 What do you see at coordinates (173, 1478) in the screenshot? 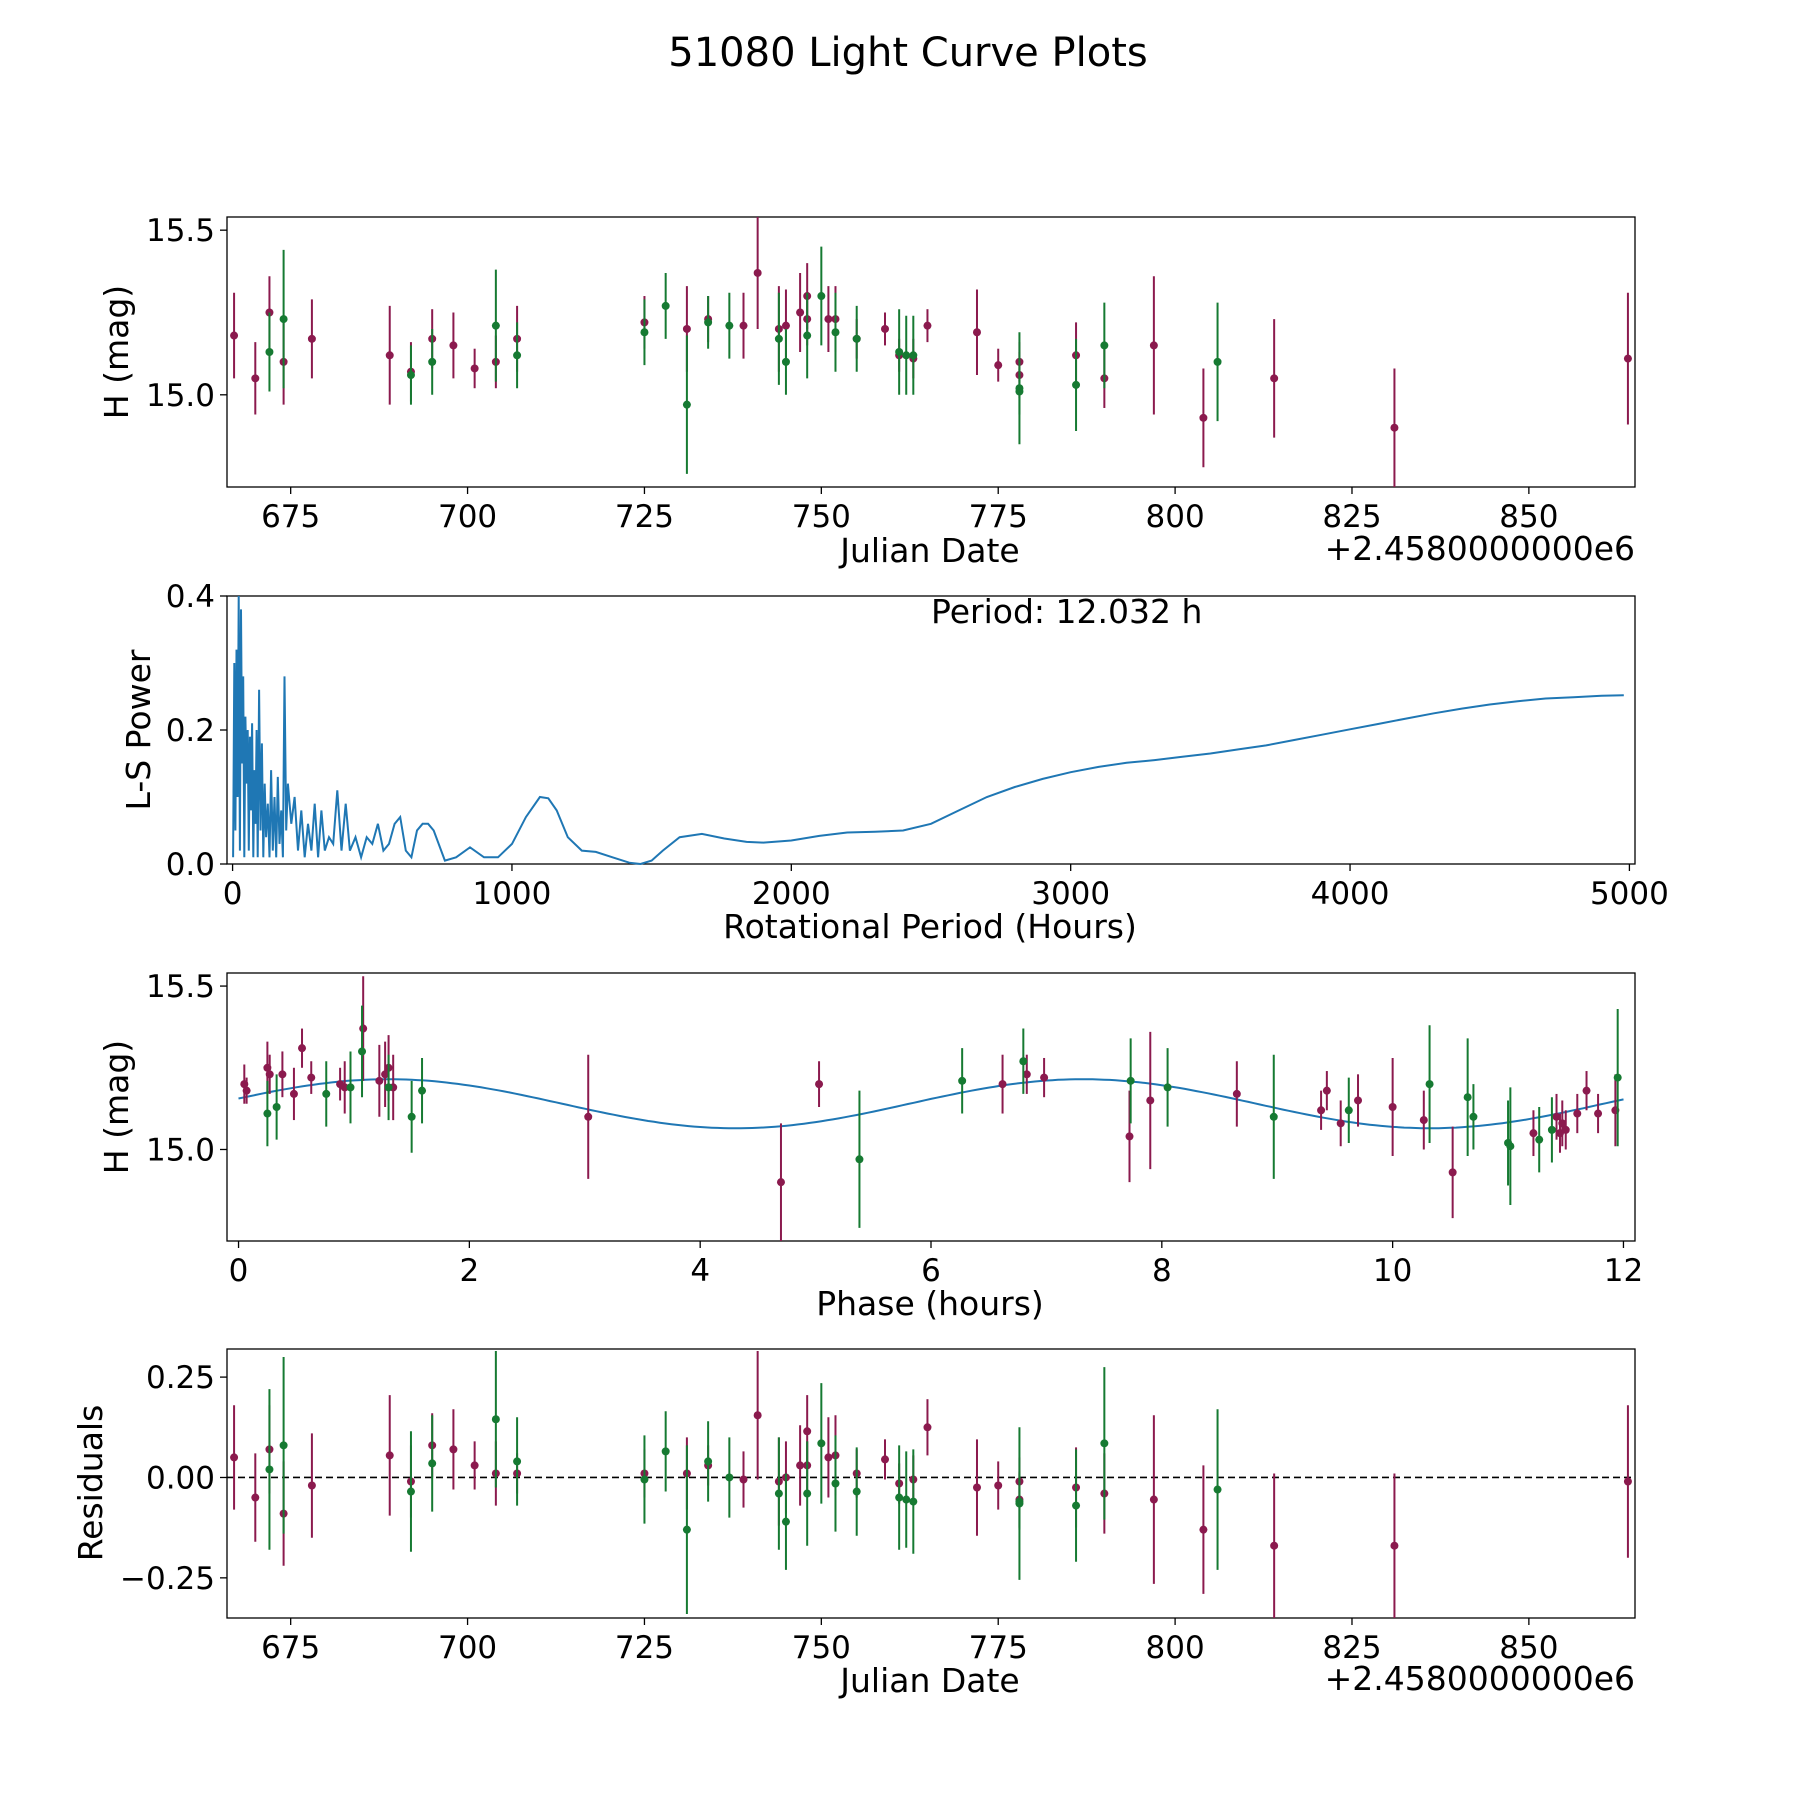
I see `residuals-yticks: −0.25 0.00 0.25` at bounding box center [173, 1478].